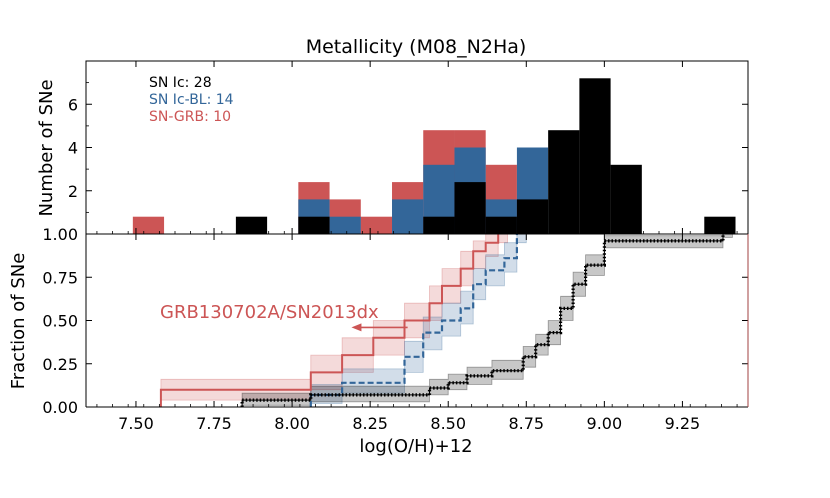 The width and height of the screenshot is (830, 498). Describe the element at coordinates (190, 117) in the screenshot. I see `legend-sn-grb: SN-GRB: 10` at that location.